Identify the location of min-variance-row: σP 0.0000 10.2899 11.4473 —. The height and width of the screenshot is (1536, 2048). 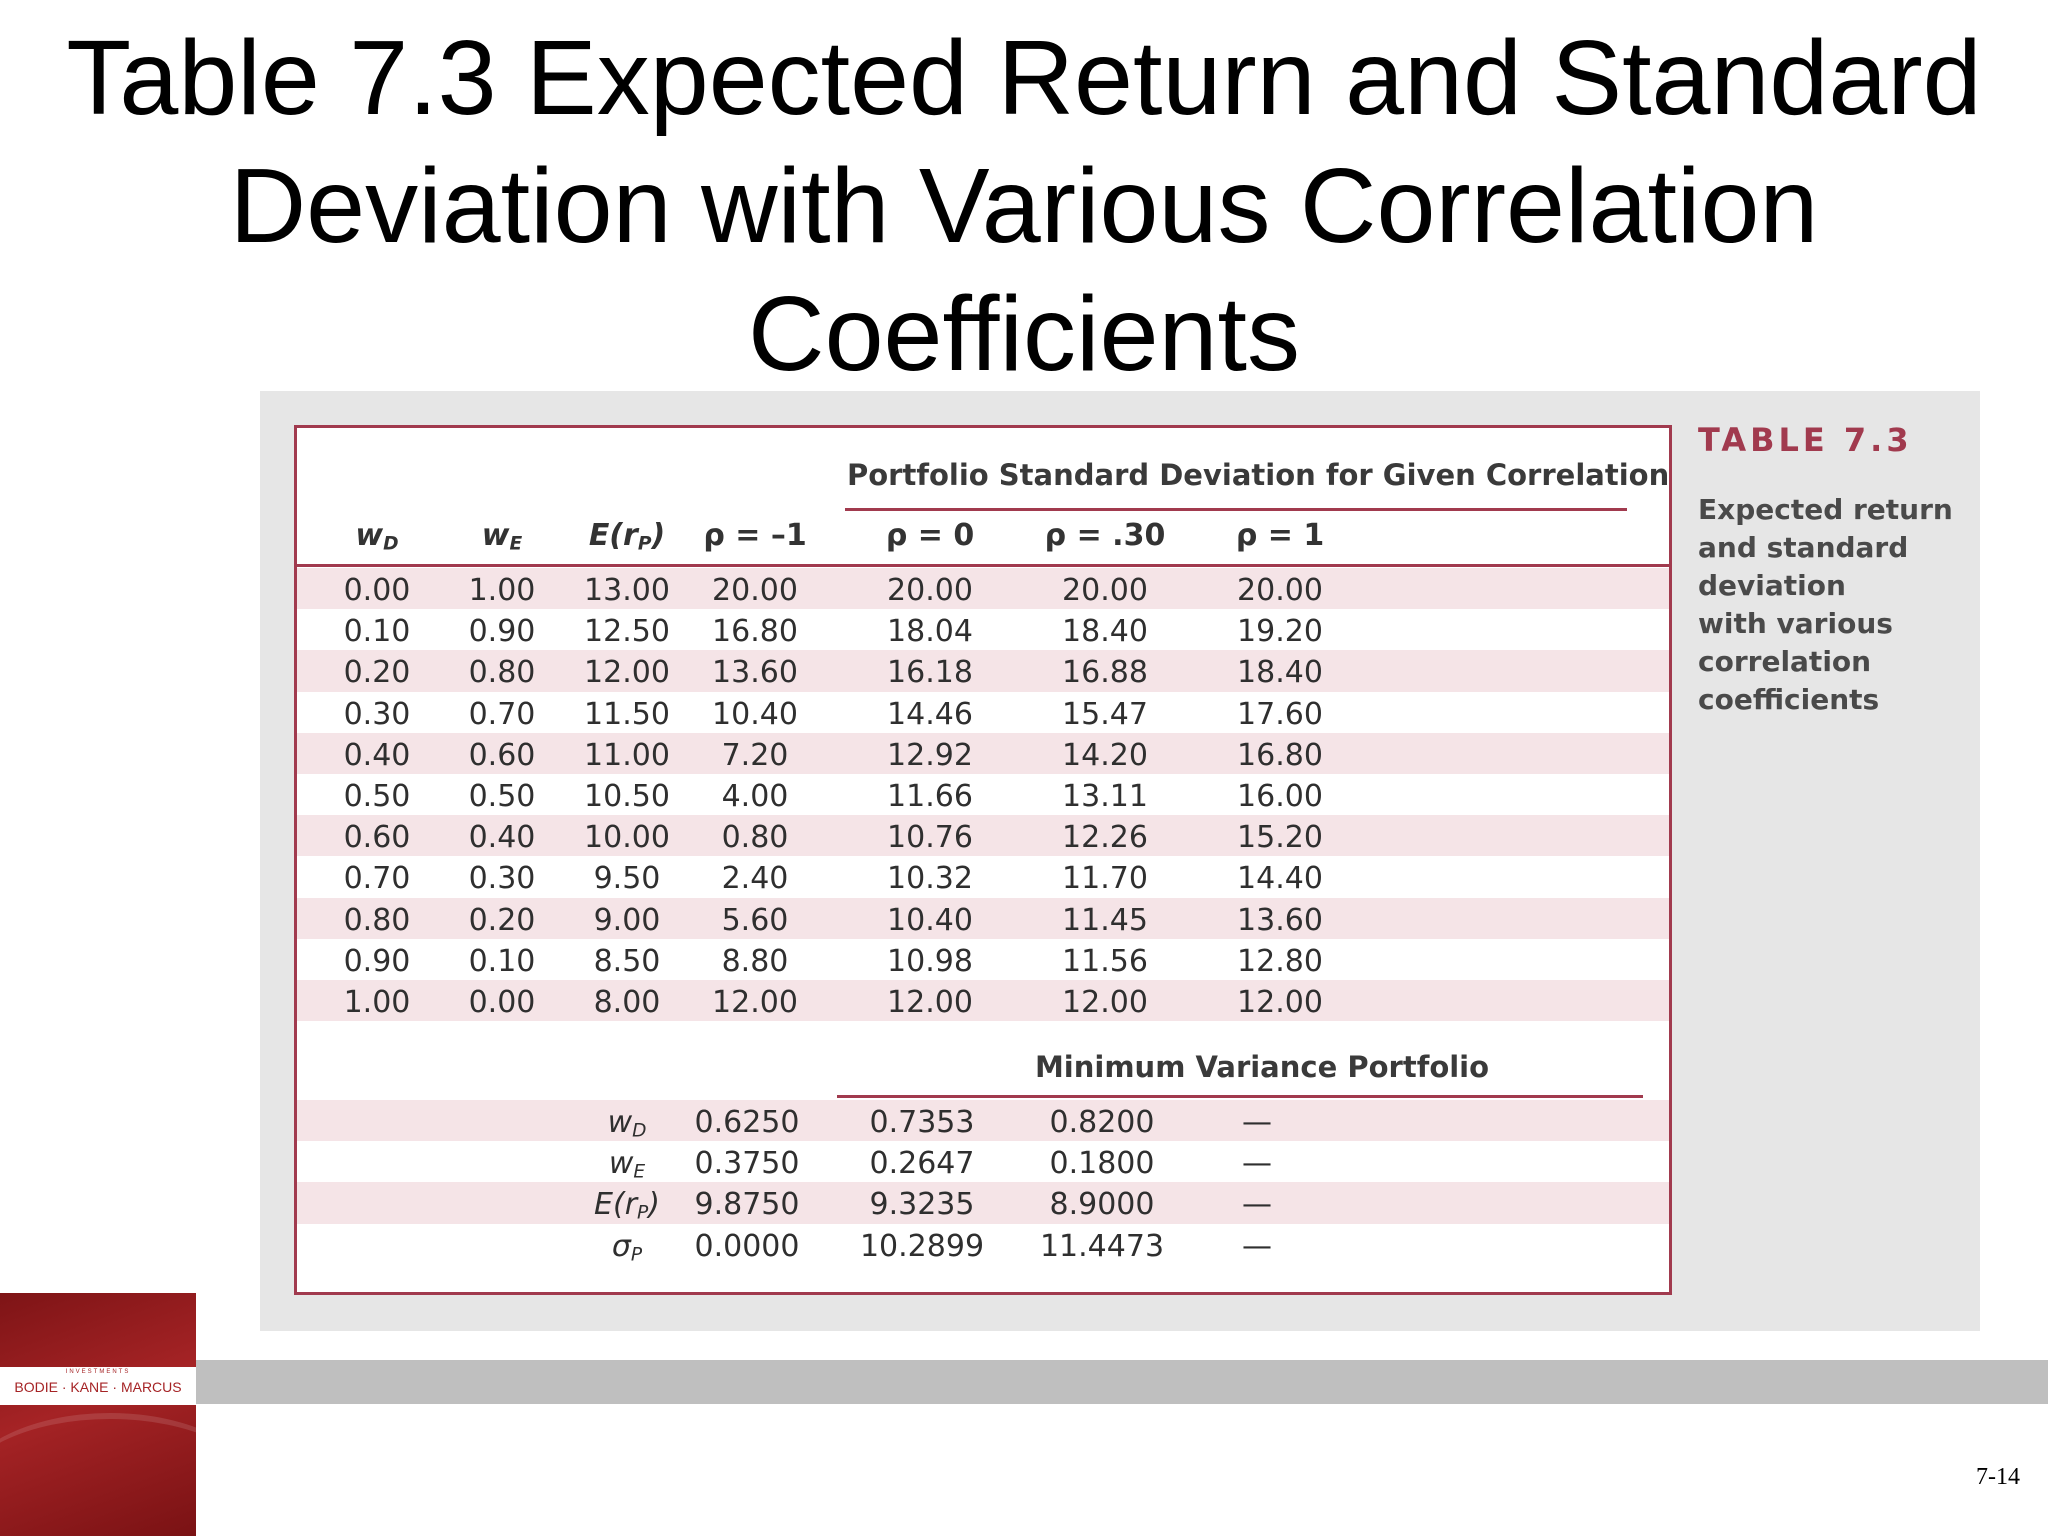
(983, 1245).